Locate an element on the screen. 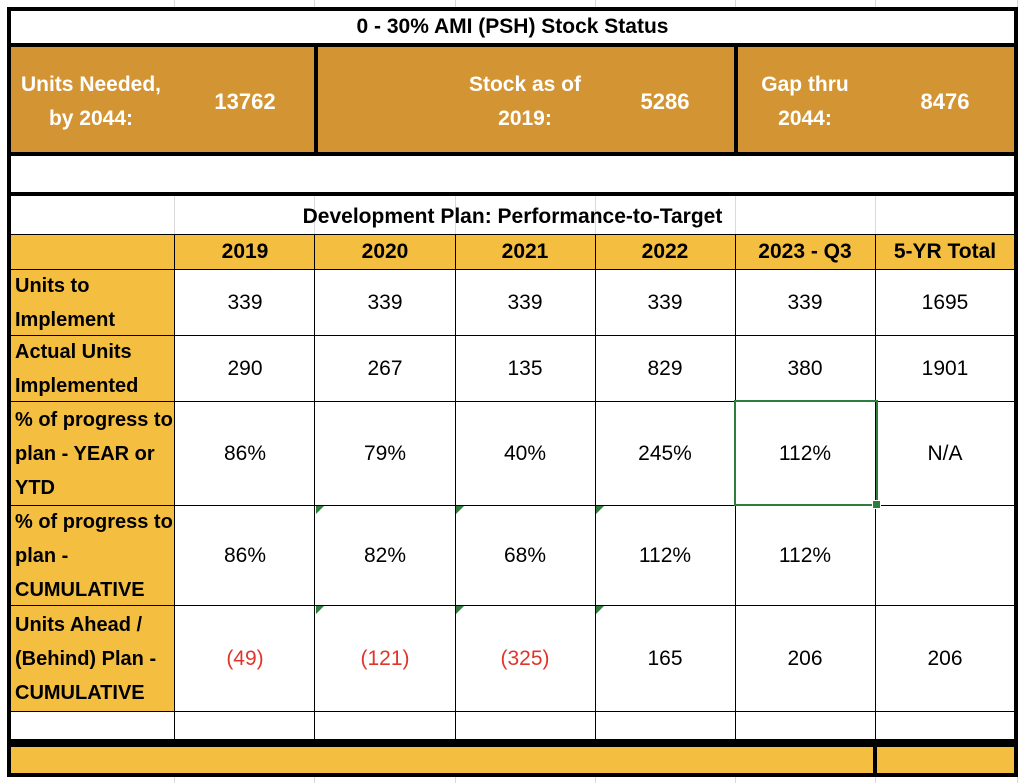 The image size is (1024, 783). cell-progress-year-total: N/A is located at coordinates (945, 453).